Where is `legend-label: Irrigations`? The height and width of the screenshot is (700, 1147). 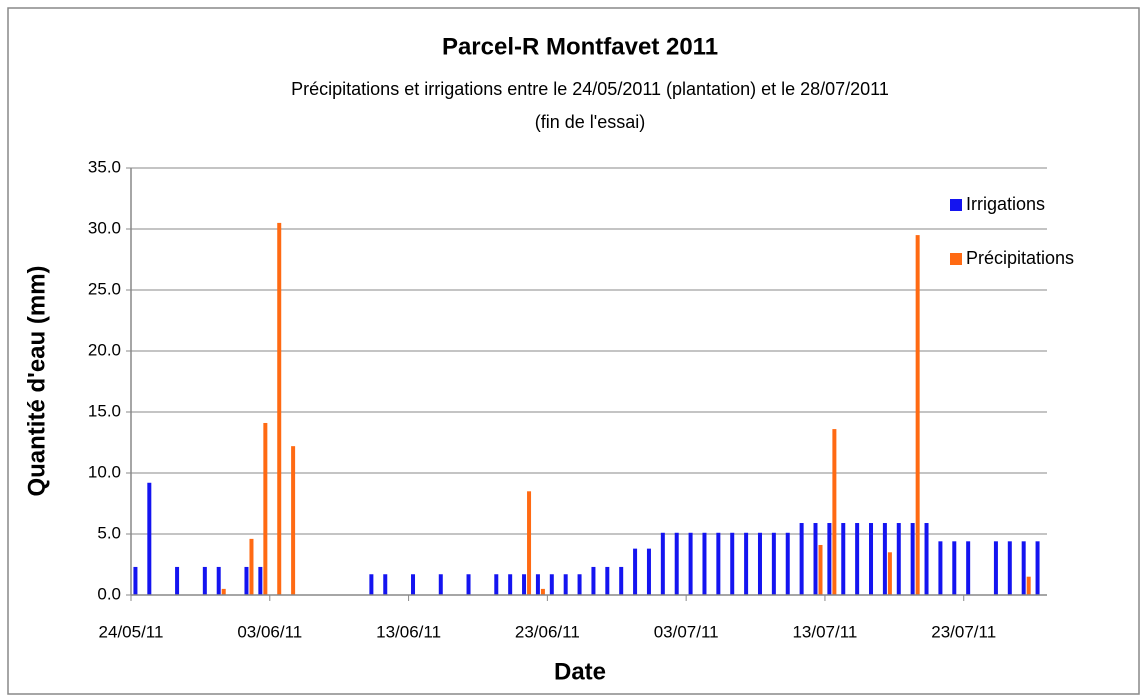
legend-label: Irrigations is located at coordinates (1005, 204).